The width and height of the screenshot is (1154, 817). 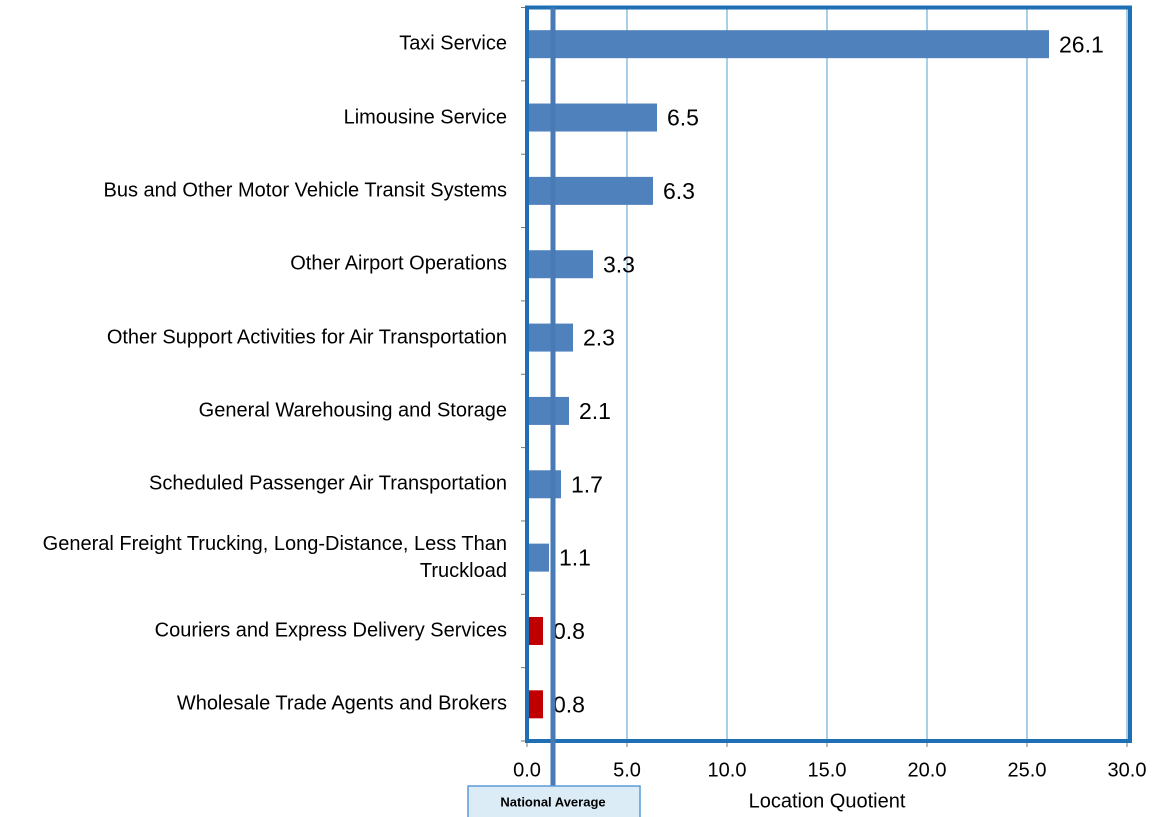 I want to click on x-tick-label: 0.0, so click(x=527, y=770).